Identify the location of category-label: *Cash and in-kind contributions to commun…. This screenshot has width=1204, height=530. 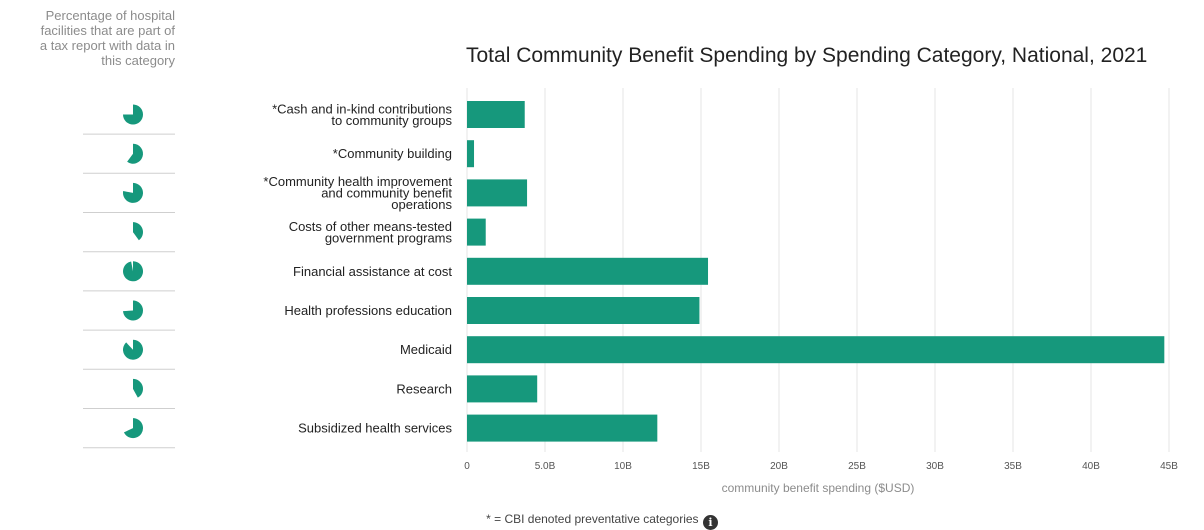
(362, 114).